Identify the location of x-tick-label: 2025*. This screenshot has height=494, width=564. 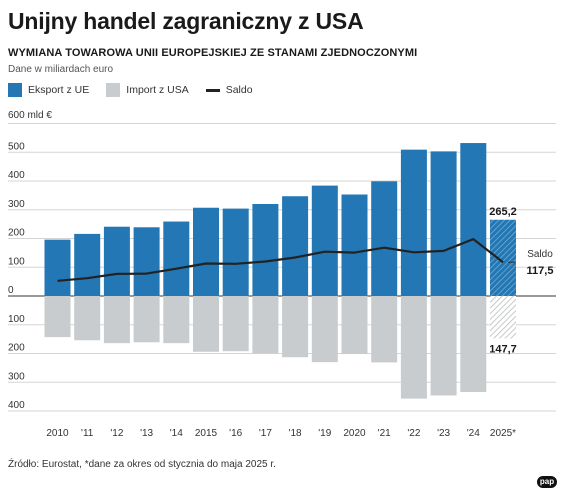
(503, 433).